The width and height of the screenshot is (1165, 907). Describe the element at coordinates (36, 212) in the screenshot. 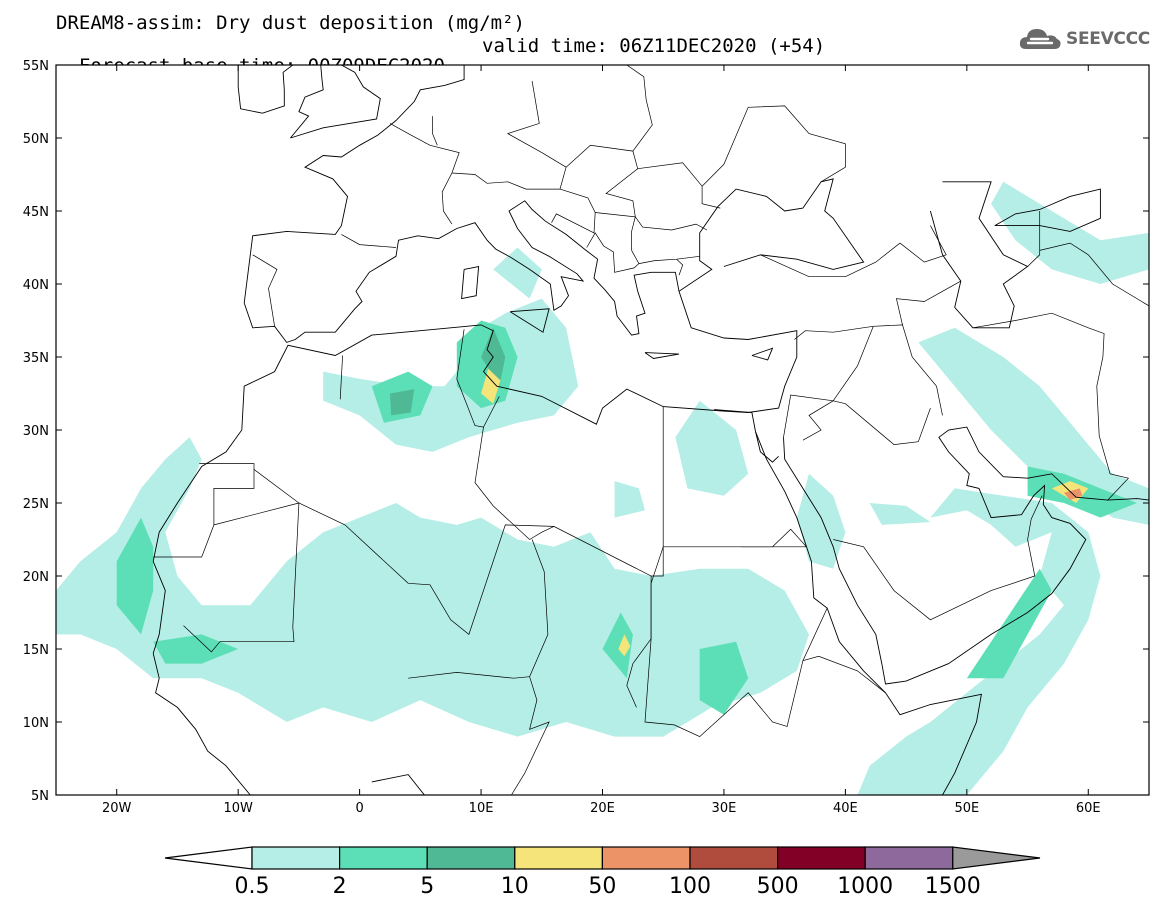

I see `lat-tick-label: 45N` at that location.